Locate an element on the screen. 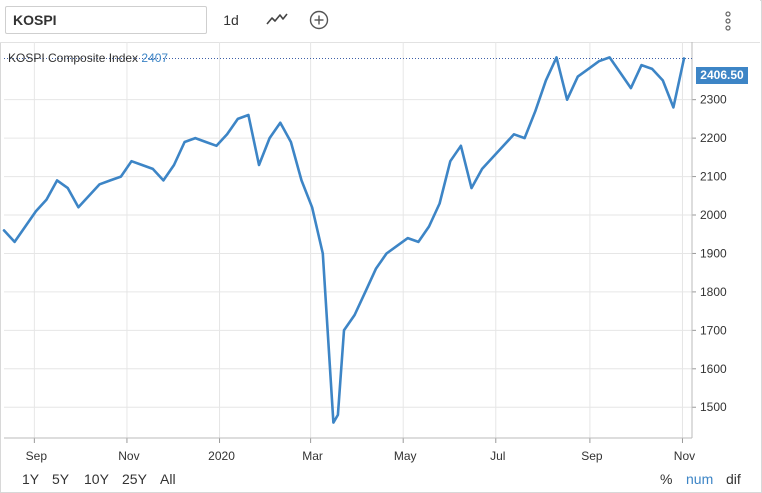  x-tick-label: 2020 is located at coordinates (221, 456).